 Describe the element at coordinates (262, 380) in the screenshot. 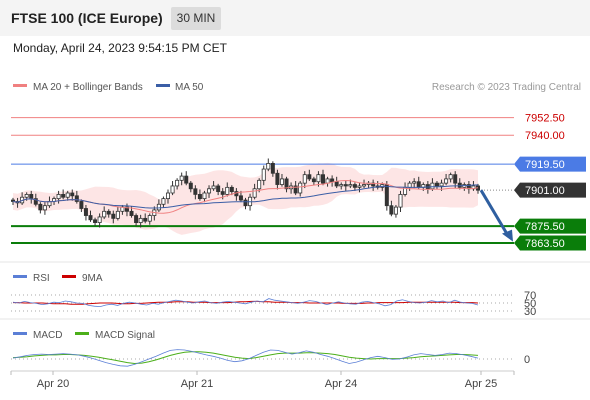

I see `x-axis: Apr 20 Apr 21 Apr 24 Apr 25` at that location.